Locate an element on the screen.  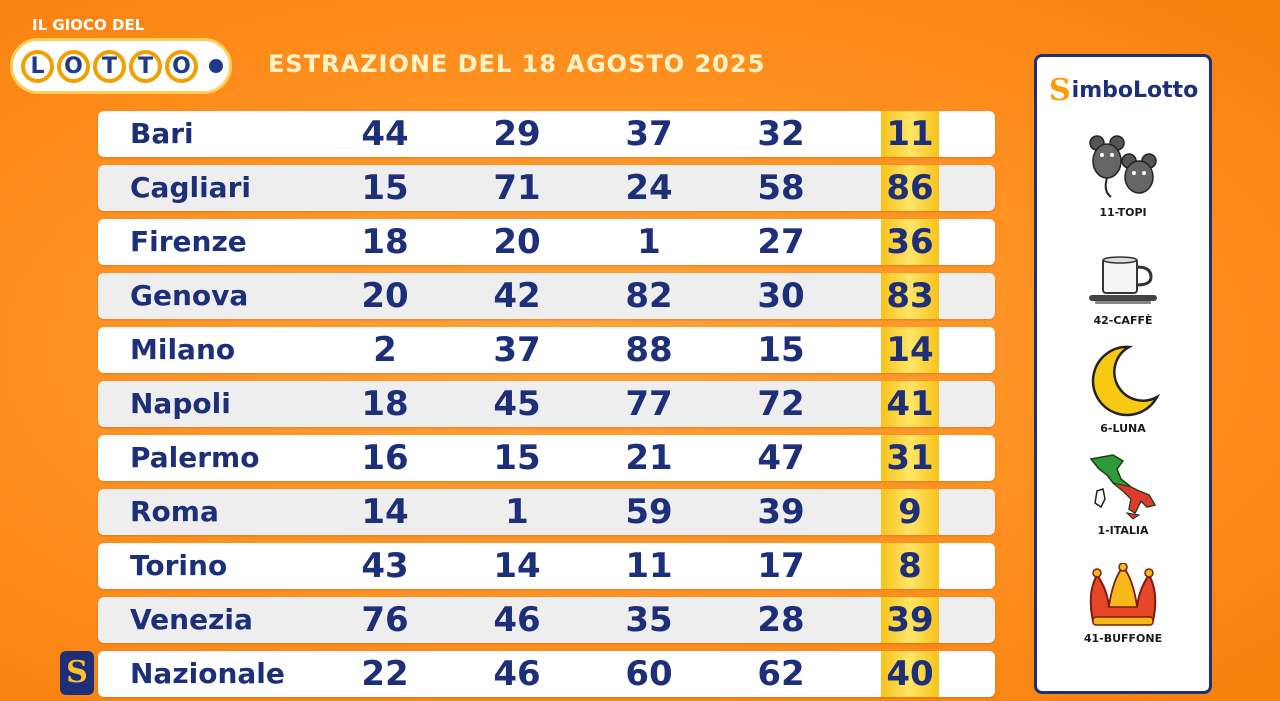
drawn-number-highlighted: 11 is located at coordinates (910, 134).